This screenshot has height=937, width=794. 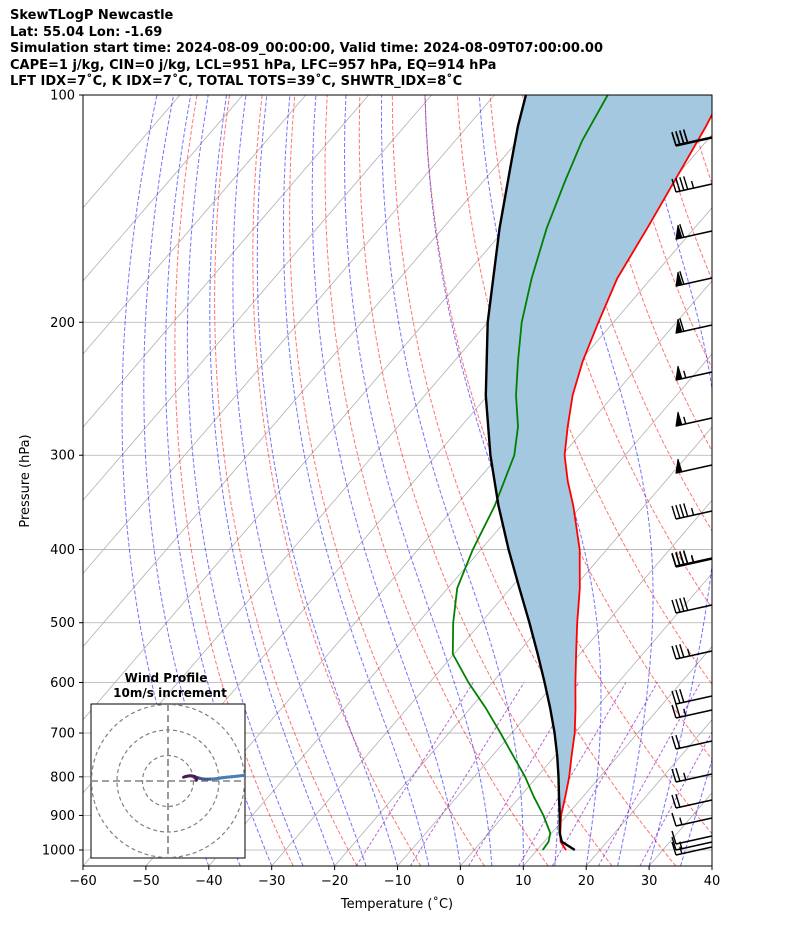 What do you see at coordinates (168, 781) in the screenshot?
I see `hodograph-plot` at bounding box center [168, 781].